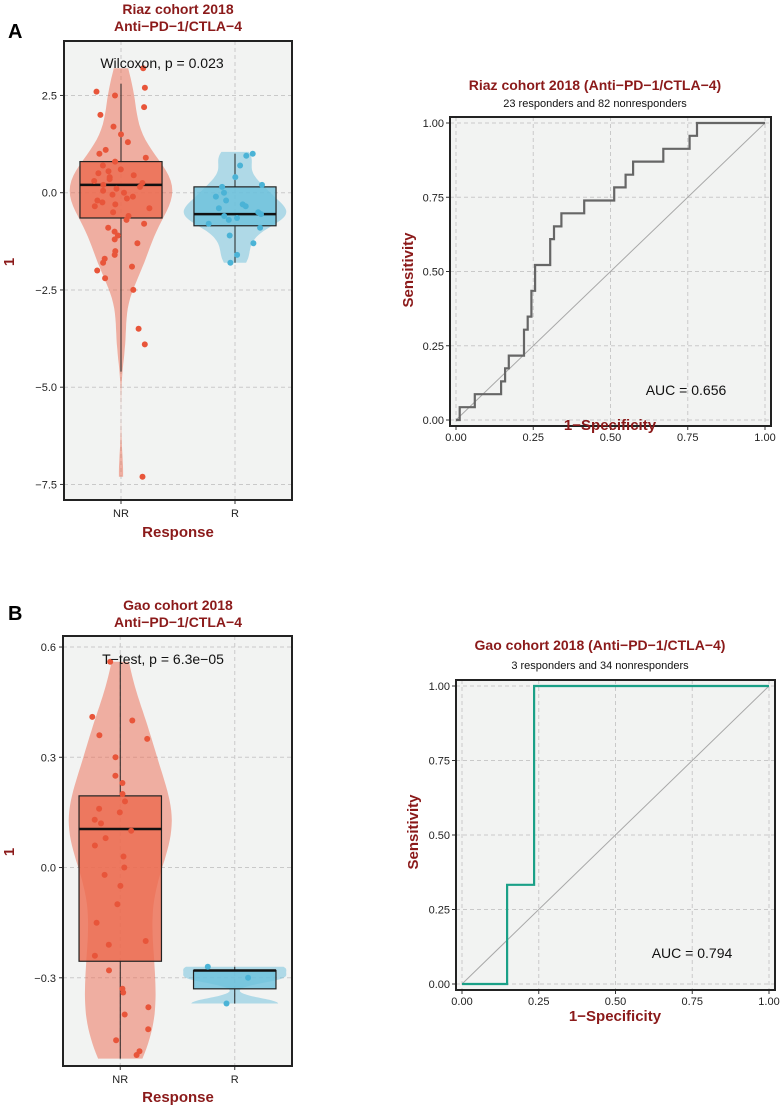 The height and width of the screenshot is (1106, 782). What do you see at coordinates (235, 514) in the screenshot?
I see `x-tick-label: R` at bounding box center [235, 514].